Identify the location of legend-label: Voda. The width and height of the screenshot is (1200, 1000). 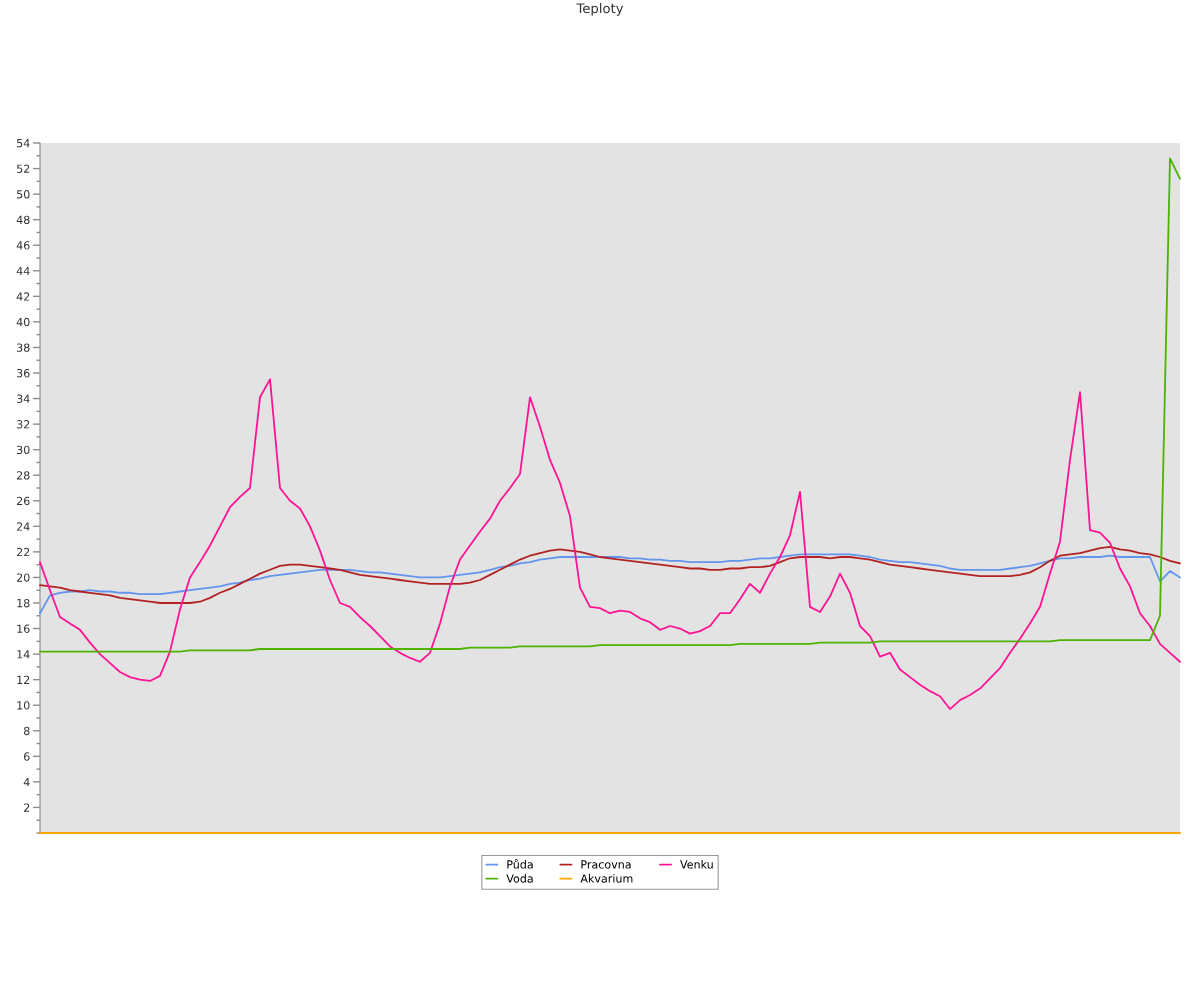
(519, 878).